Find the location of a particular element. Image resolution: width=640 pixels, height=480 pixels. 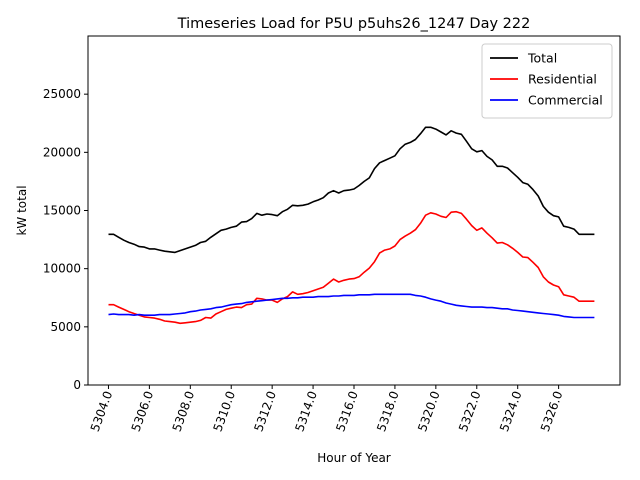

x-axis-label: Hour of Year is located at coordinates (354, 458).